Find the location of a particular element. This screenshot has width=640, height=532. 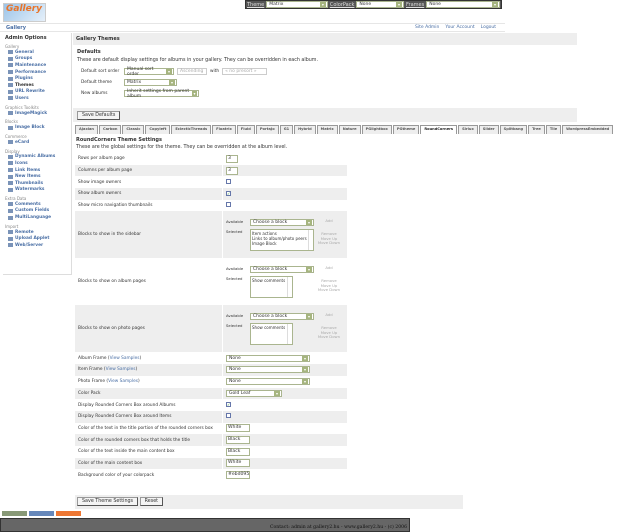

sidebar-item-users: Users is located at coordinates (37, 98).